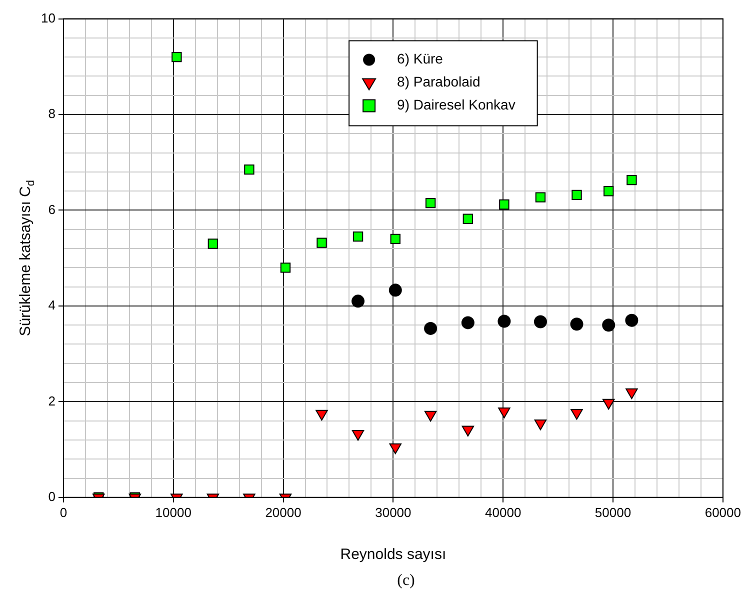 Image resolution: width=752 pixels, height=598 pixels. Describe the element at coordinates (723, 512) in the screenshot. I see `x-tick-label: 60000` at that location.